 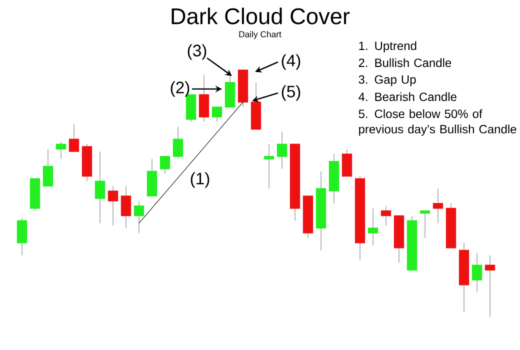 What do you see at coordinates (197, 52) in the screenshot?
I see `text: (3)` at bounding box center [197, 52].